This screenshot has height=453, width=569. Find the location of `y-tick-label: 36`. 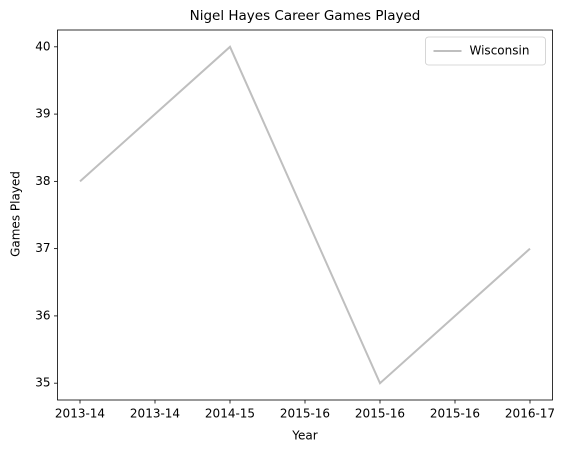

y-tick-label: 36 is located at coordinates (42, 315).